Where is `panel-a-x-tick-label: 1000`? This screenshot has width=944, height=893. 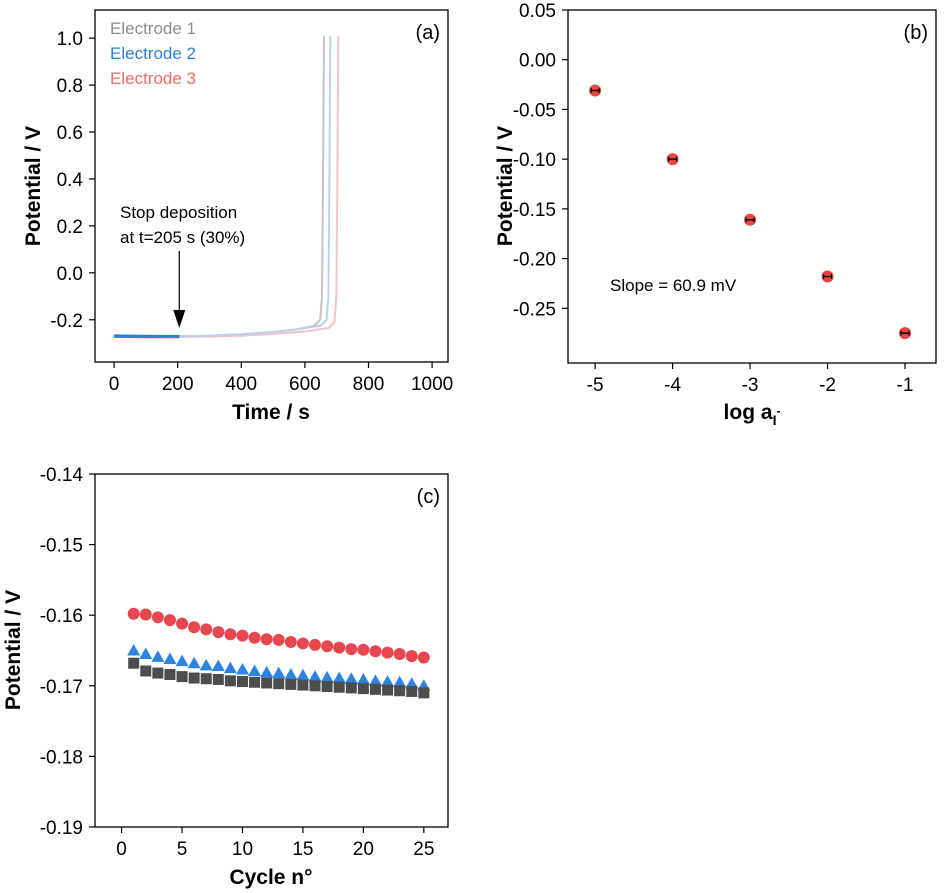 panel-a-x-tick-label: 1000 is located at coordinates (432, 384).